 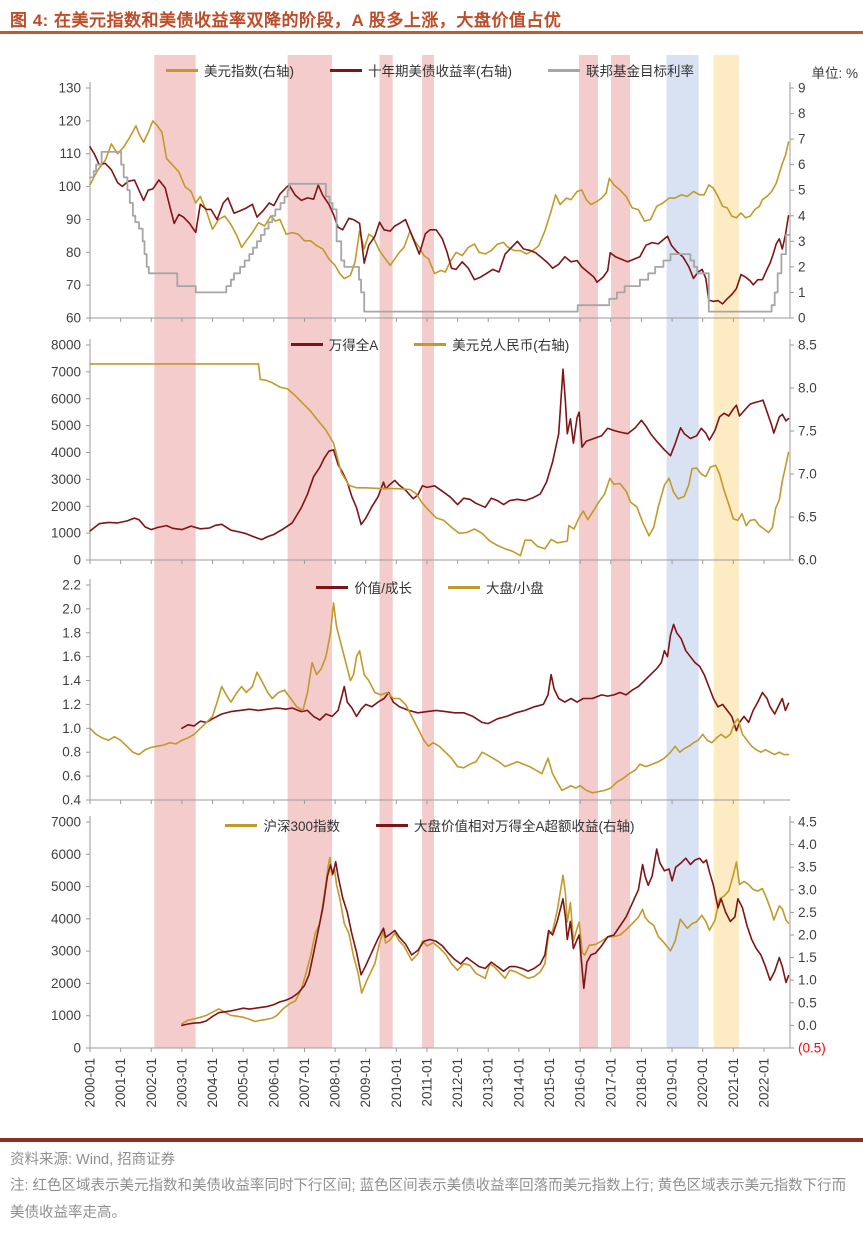 What do you see at coordinates (812, 1048) in the screenshot?
I see `right-tick-label: (0.5)` at bounding box center [812, 1048].